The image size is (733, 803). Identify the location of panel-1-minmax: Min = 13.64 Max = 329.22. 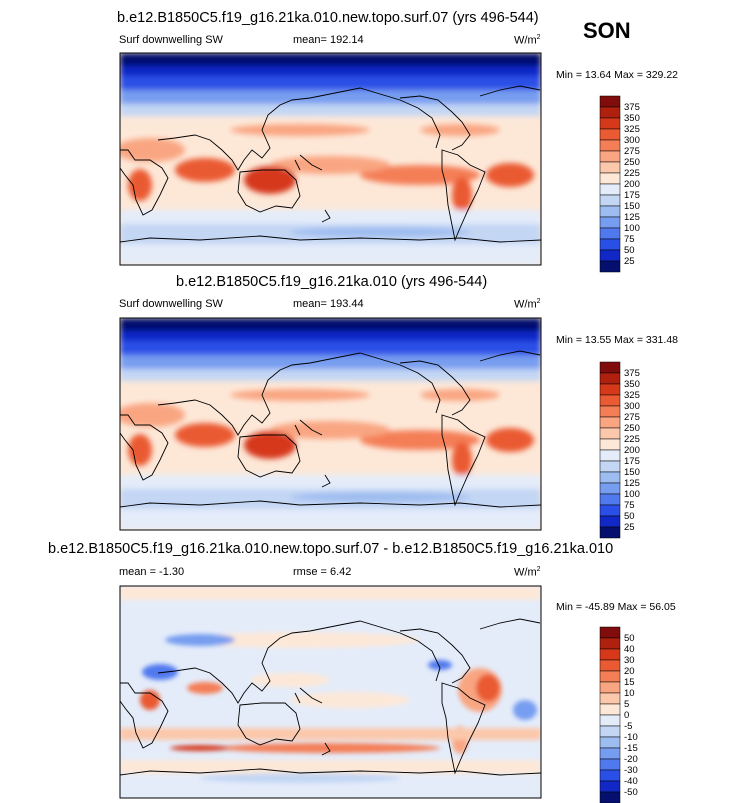
(617, 75).